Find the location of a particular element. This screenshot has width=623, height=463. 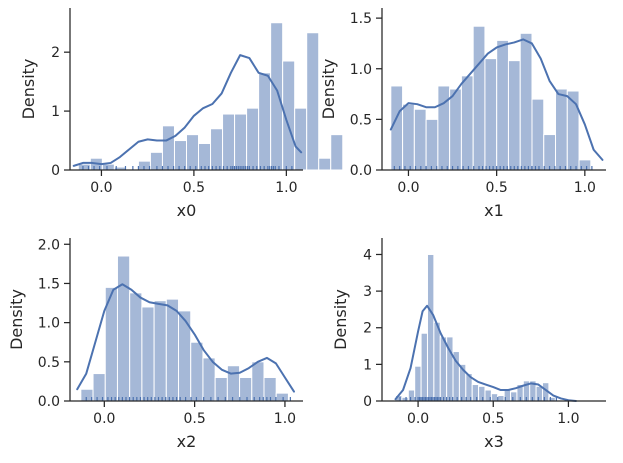

x-axis-label: x2 is located at coordinates (187, 441).